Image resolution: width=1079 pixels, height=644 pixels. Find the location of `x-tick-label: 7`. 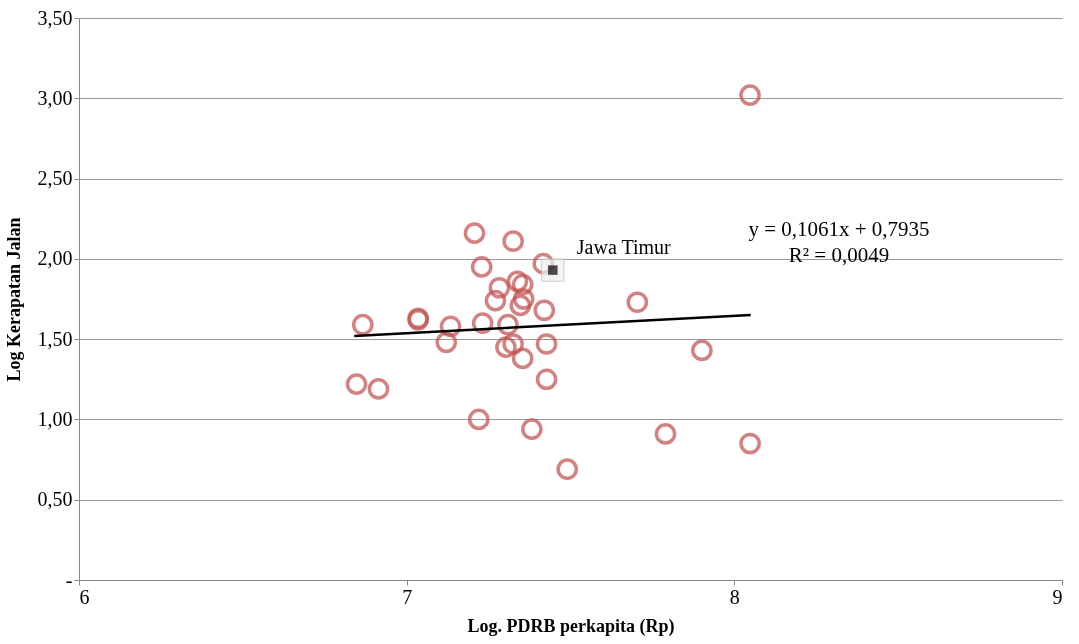

x-tick-label: 7 is located at coordinates (407, 596).